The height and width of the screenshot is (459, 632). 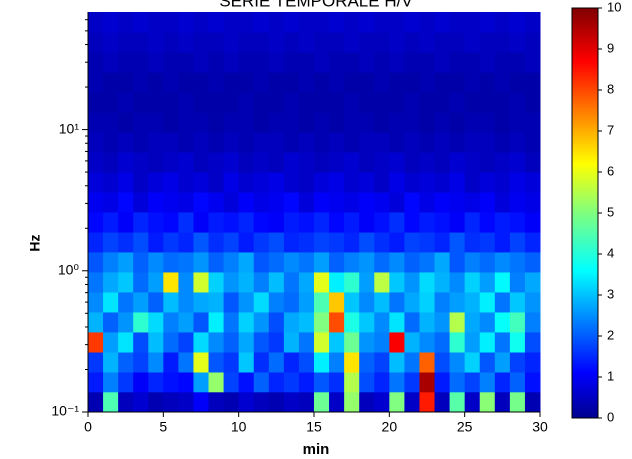 I want to click on colorbar-tick-label: 3, so click(x=610, y=293).